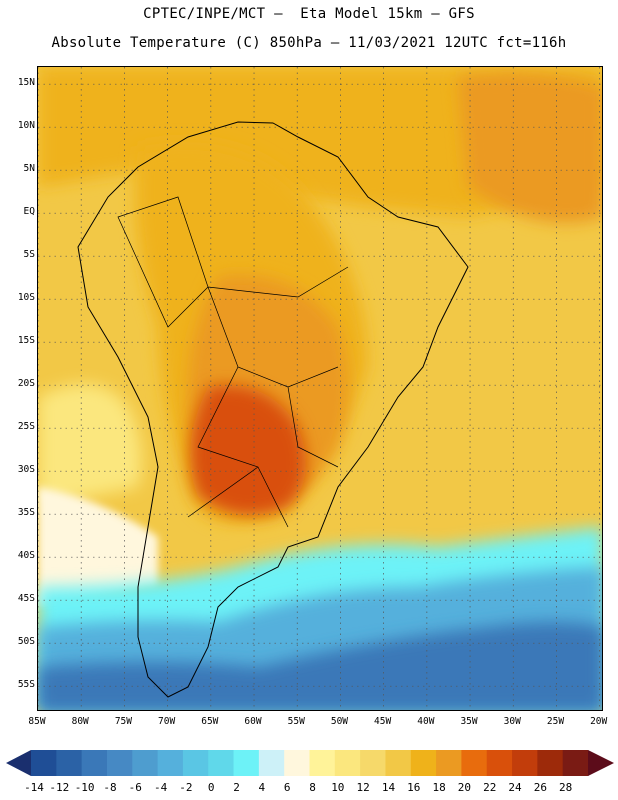 Image resolution: width=618 pixels, height=800 pixels. What do you see at coordinates (98, 547) in the screenshot?
I see `pacific-mild-band` at bounding box center [98, 547].